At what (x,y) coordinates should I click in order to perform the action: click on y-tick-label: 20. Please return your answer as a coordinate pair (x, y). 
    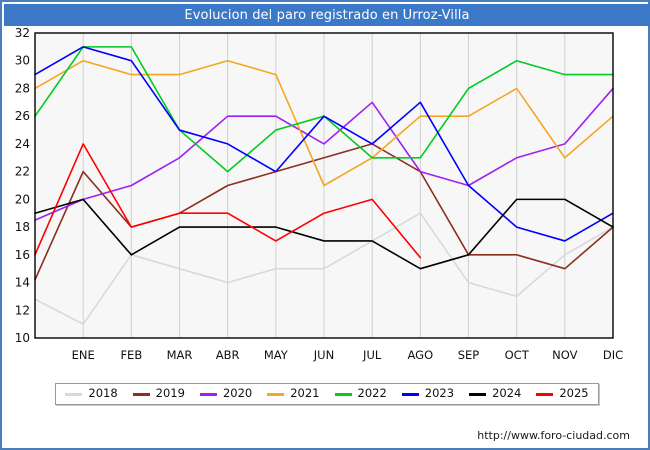
    Looking at the image, I should click on (22, 199).